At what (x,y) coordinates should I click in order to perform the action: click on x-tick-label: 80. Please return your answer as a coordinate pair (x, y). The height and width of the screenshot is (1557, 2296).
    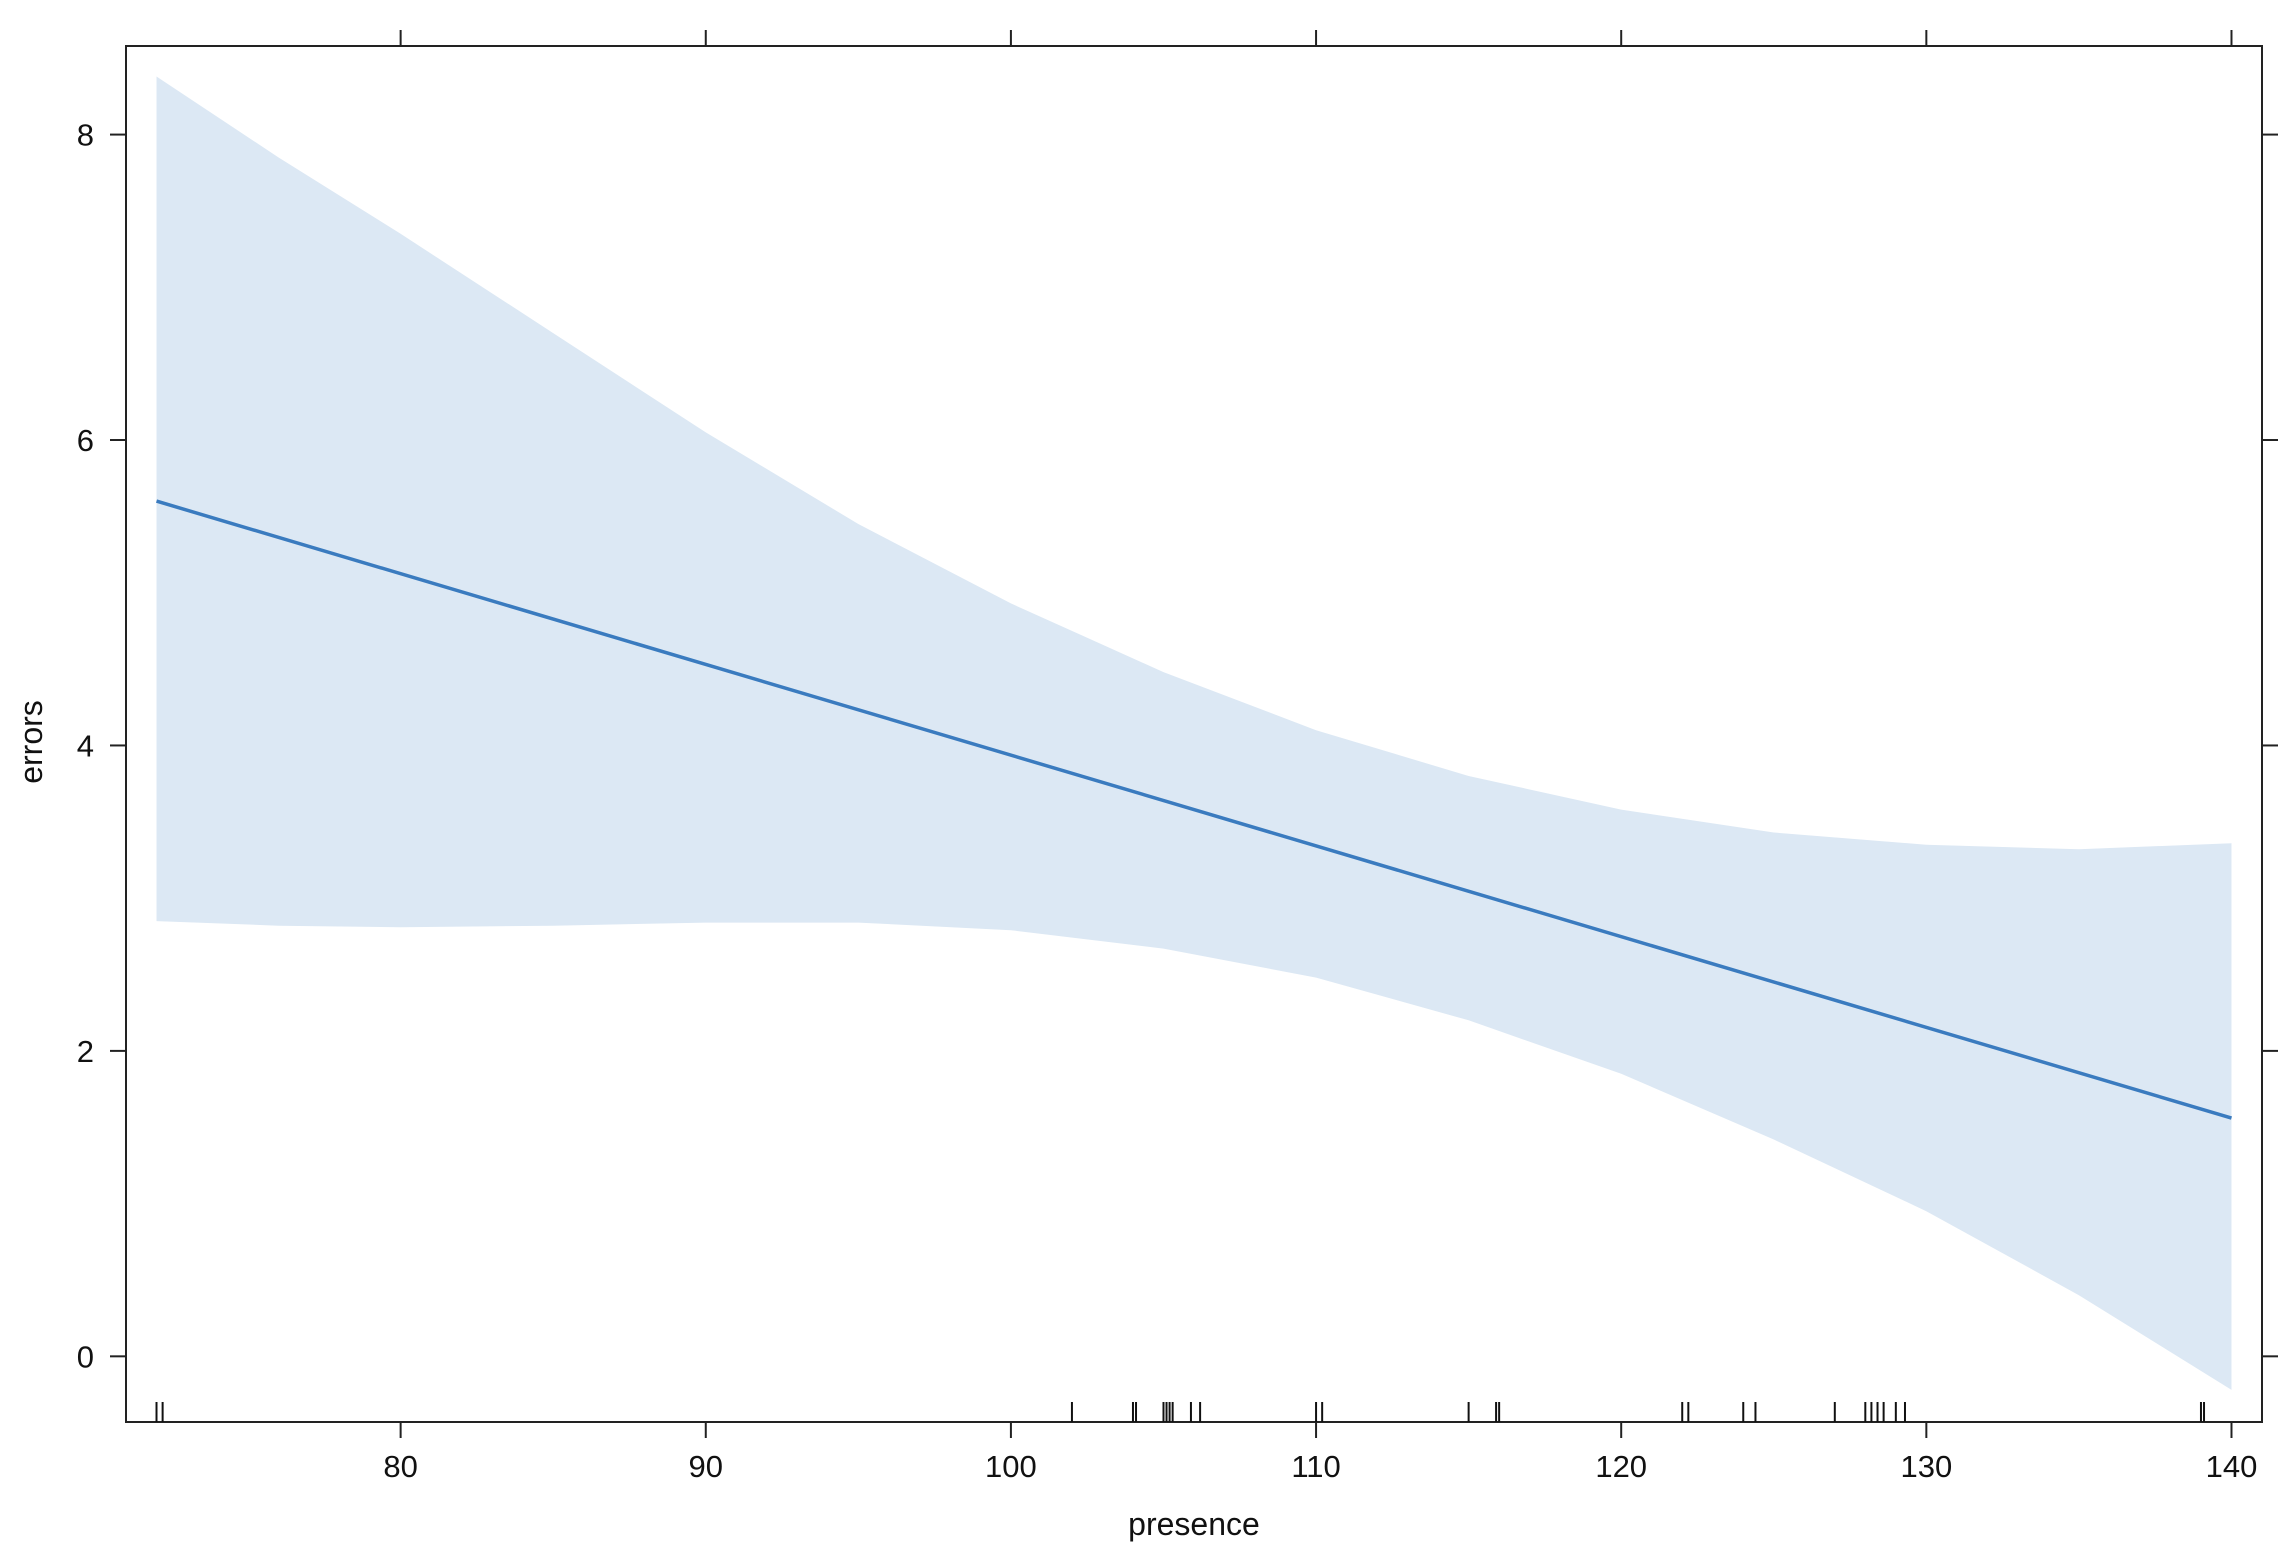
    Looking at the image, I should click on (400, 1466).